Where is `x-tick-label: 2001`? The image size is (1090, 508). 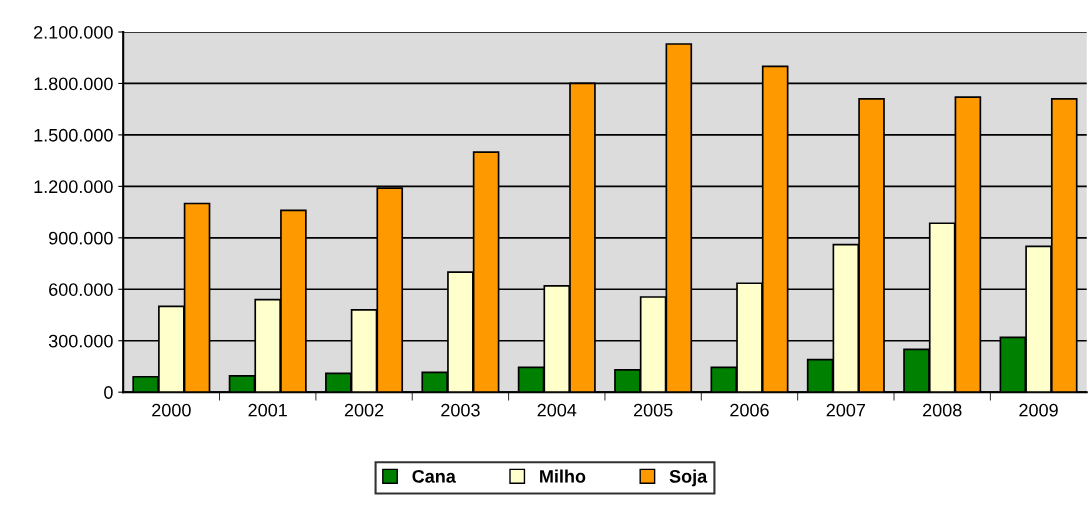 x-tick-label: 2001 is located at coordinates (267, 410).